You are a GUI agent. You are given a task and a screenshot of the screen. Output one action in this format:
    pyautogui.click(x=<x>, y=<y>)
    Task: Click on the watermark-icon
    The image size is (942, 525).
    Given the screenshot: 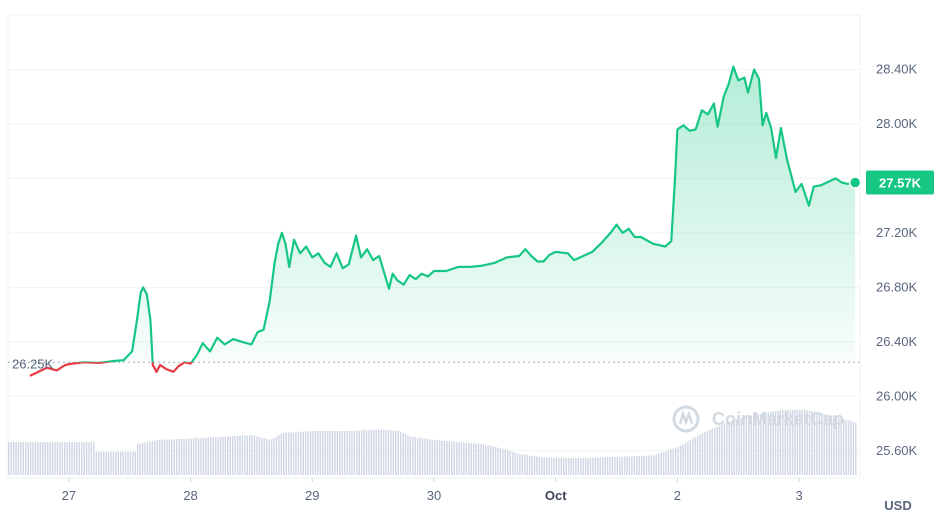 What is the action you would take?
    pyautogui.click(x=686, y=419)
    